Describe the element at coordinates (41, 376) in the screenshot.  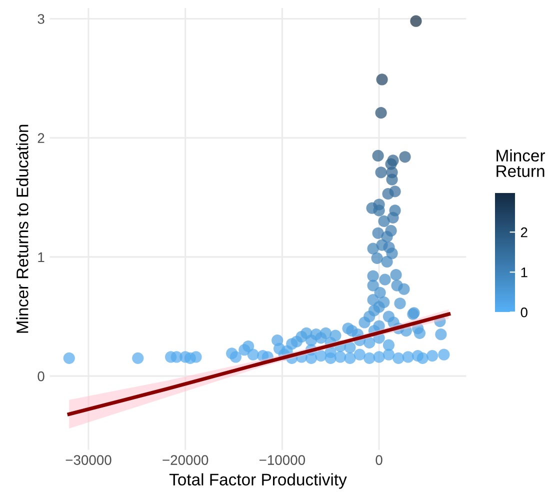
I see `y-tick-label: 0` at that location.